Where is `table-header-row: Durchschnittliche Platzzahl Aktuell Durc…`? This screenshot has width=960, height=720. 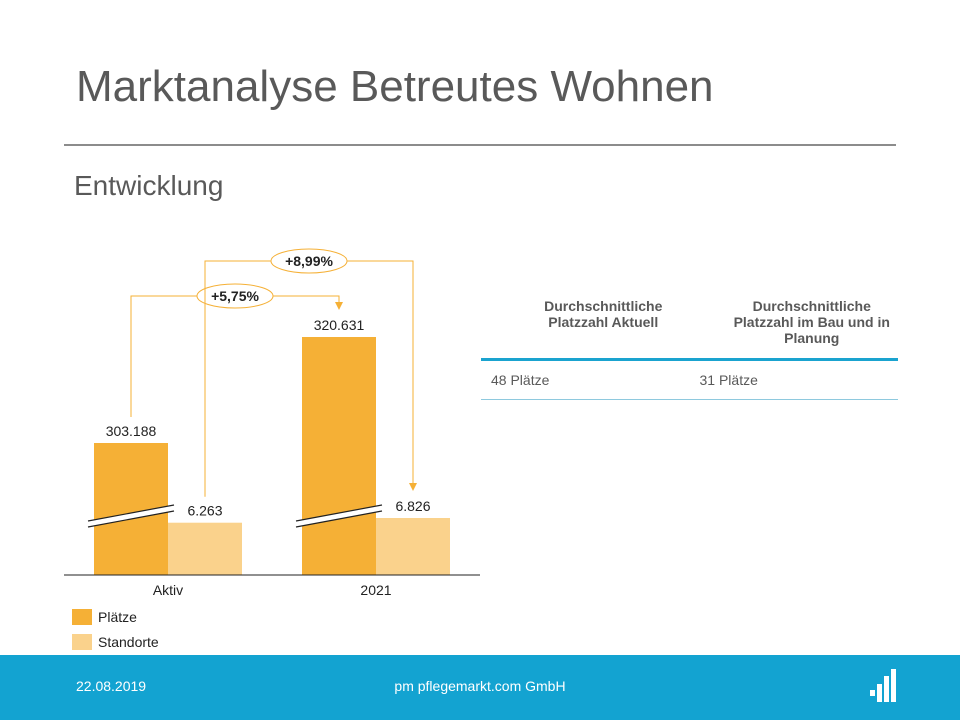 table-header-row: Durchschnittliche Platzzahl Aktuell Durc… is located at coordinates (689, 329).